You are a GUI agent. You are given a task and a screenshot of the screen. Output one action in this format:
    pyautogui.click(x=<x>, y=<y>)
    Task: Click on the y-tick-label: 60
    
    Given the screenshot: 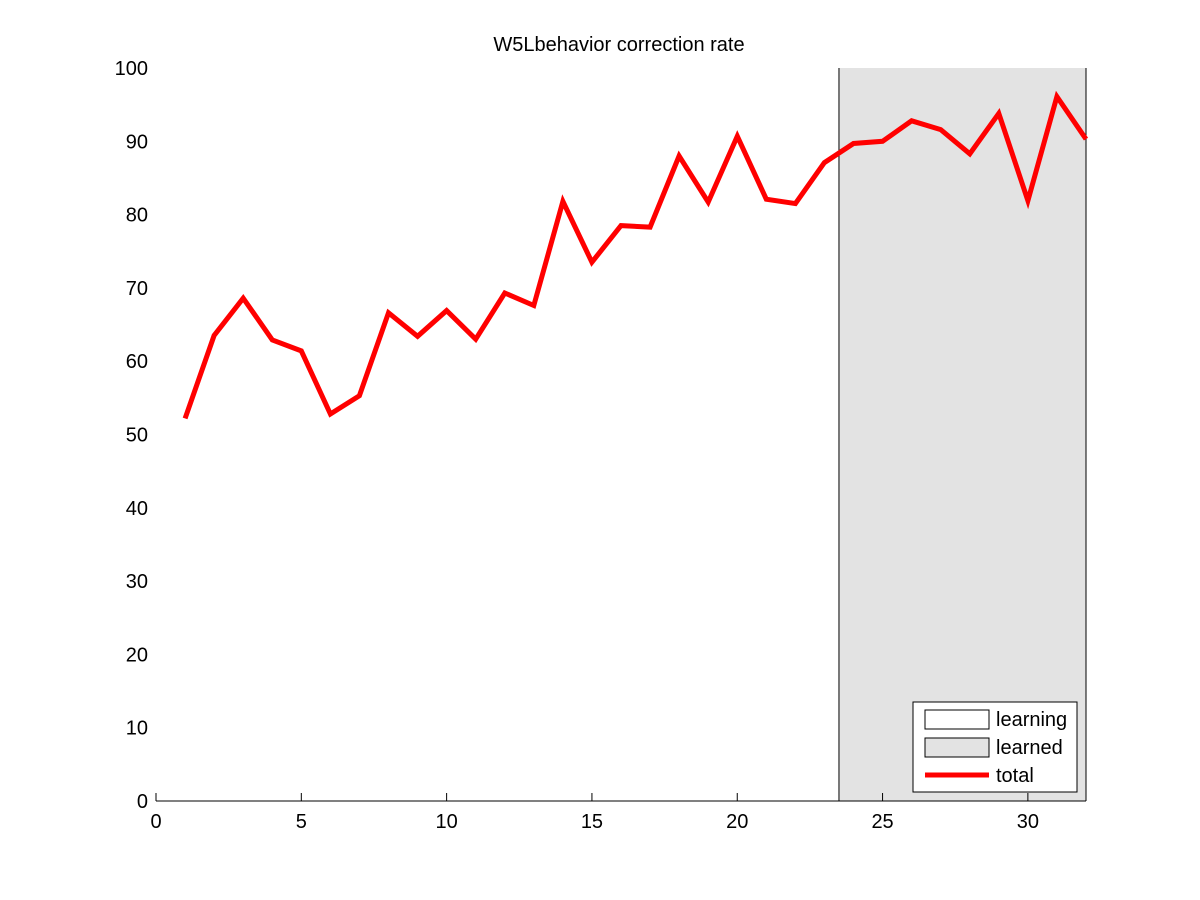 What is the action you would take?
    pyautogui.click(x=137, y=362)
    